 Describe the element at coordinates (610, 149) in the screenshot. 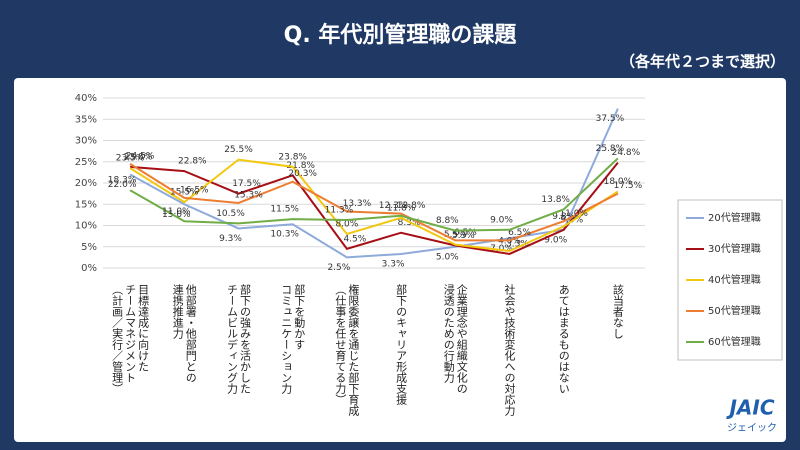

I see `data-label: 25.8%` at that location.